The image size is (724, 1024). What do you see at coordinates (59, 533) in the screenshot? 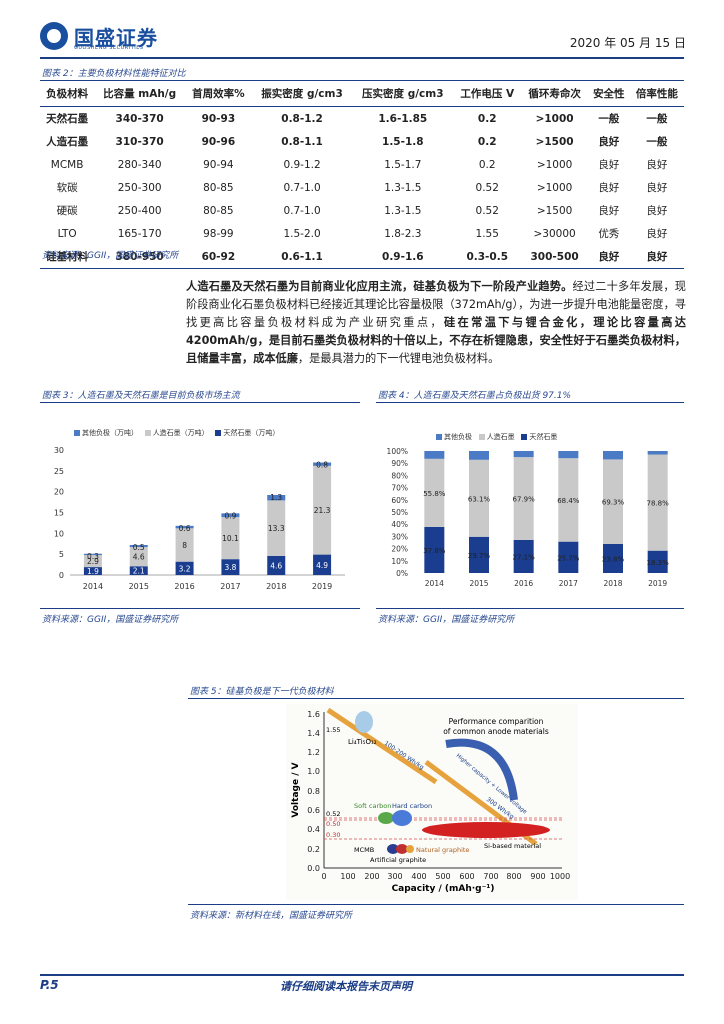
I see `y-tick-label: 10` at bounding box center [59, 533].